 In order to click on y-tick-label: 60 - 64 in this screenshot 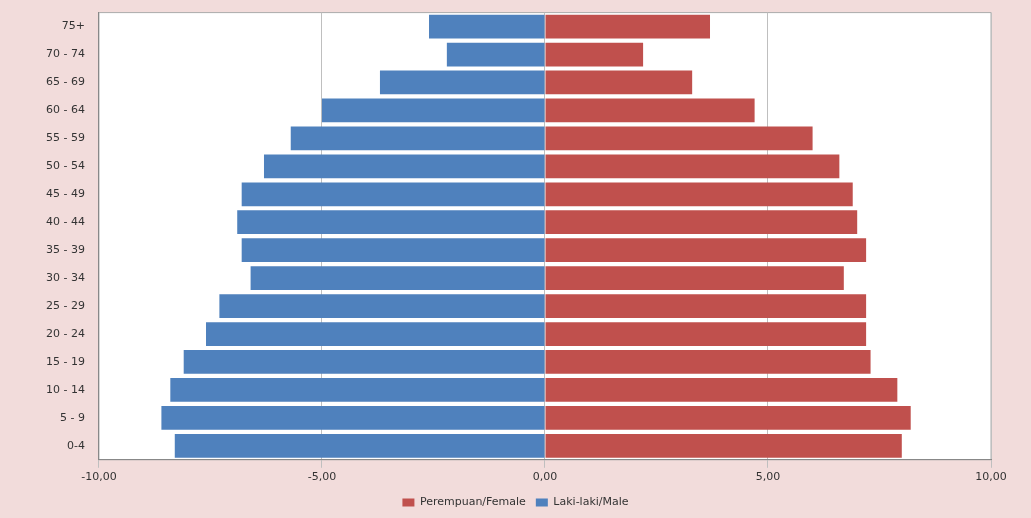, I will do `click(65, 110)`.